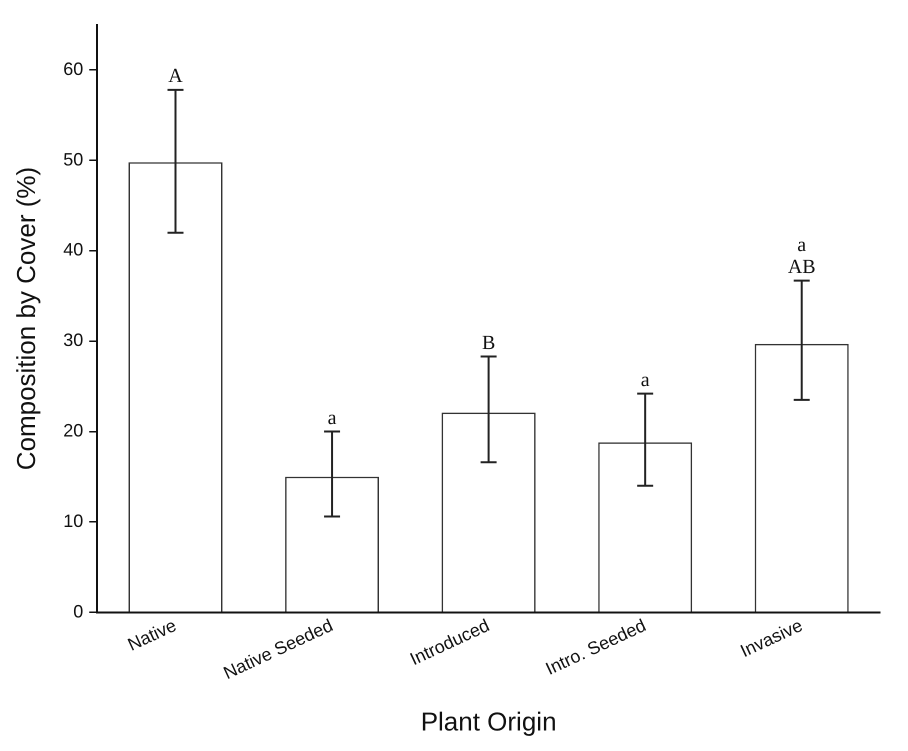 This screenshot has height=751, width=908. I want to click on y-tick-label: 20, so click(73, 430).